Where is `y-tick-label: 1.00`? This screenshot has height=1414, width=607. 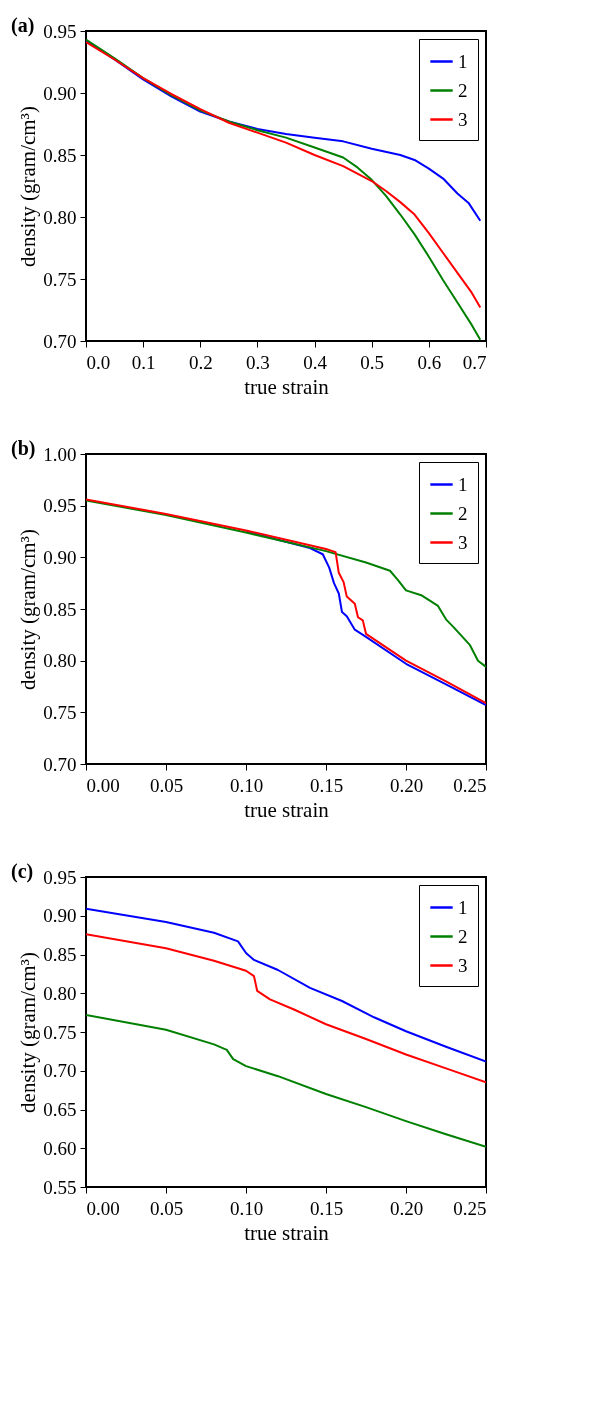 y-tick-label: 1.00 is located at coordinates (60, 454).